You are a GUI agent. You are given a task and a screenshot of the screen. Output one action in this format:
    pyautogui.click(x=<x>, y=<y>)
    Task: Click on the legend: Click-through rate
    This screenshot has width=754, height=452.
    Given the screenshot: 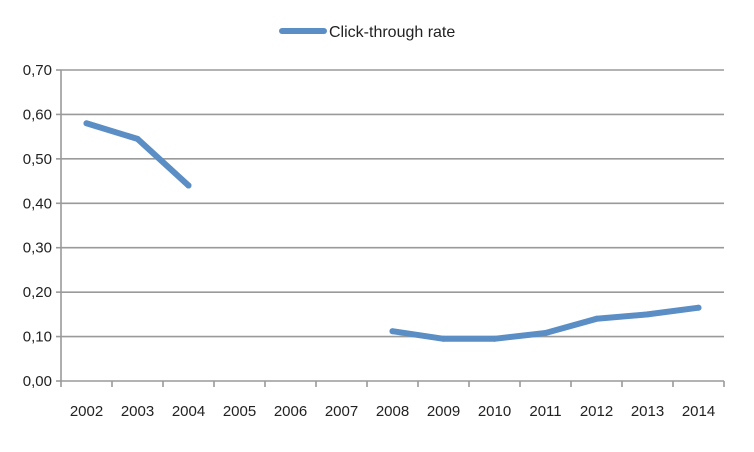 What is the action you would take?
    pyautogui.click(x=367, y=32)
    